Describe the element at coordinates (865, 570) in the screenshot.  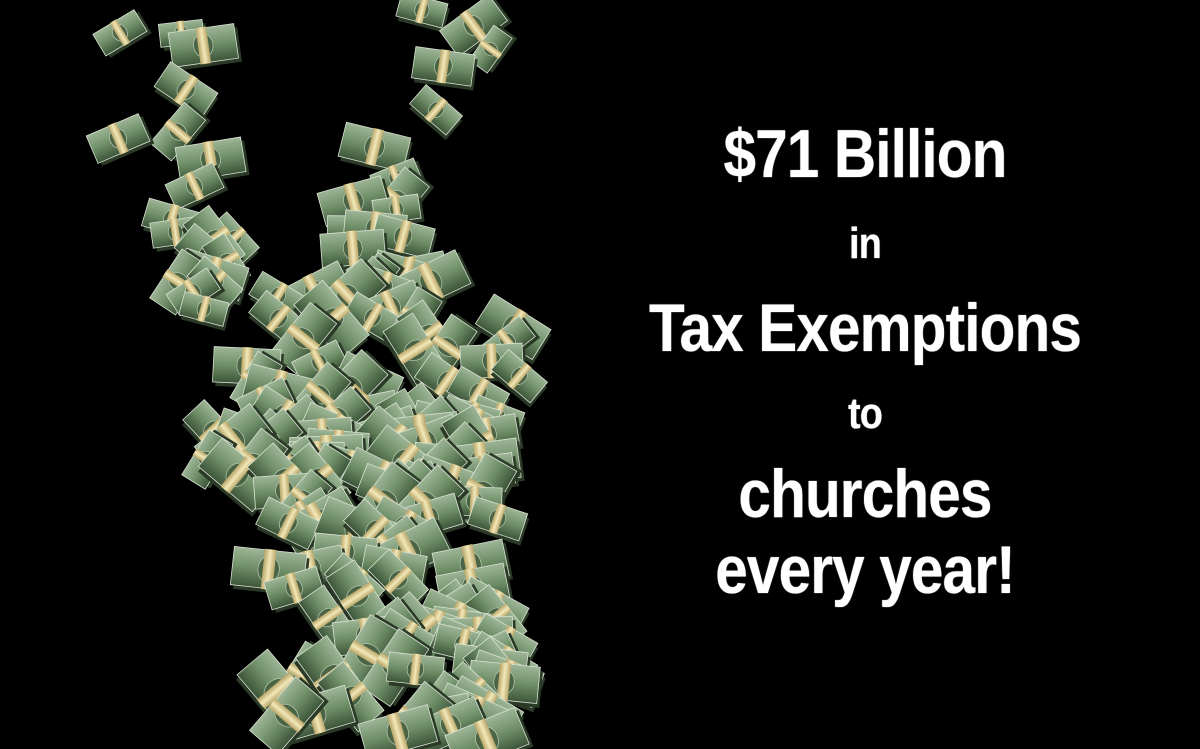
I see `headline-every-year: every year!` at that location.